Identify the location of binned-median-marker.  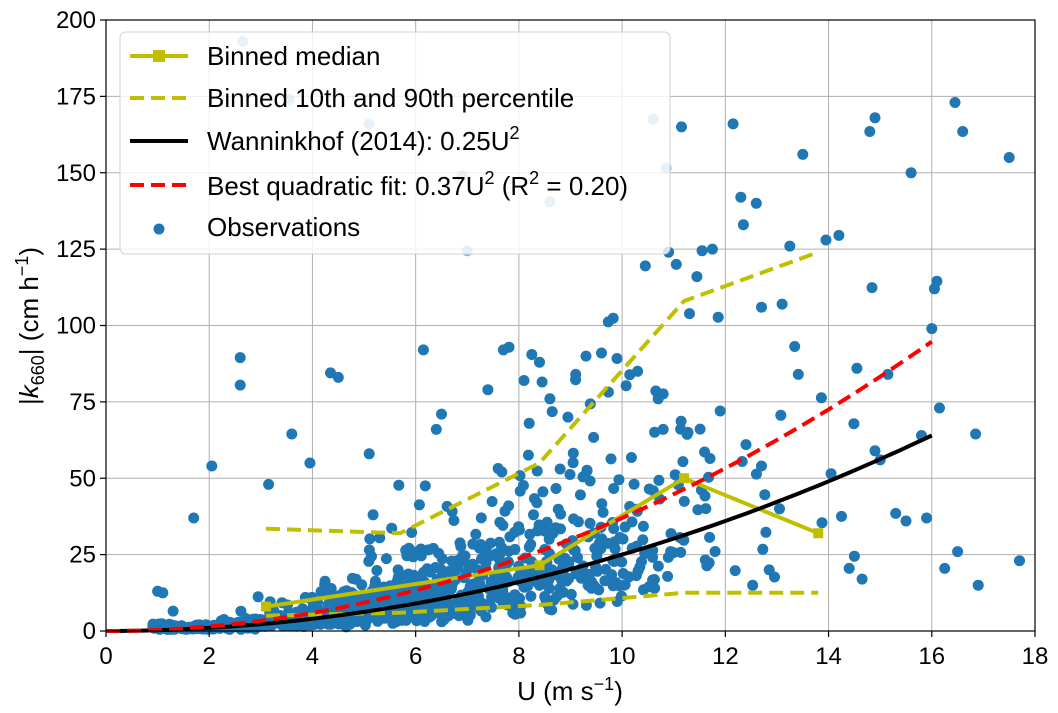
(684, 478).